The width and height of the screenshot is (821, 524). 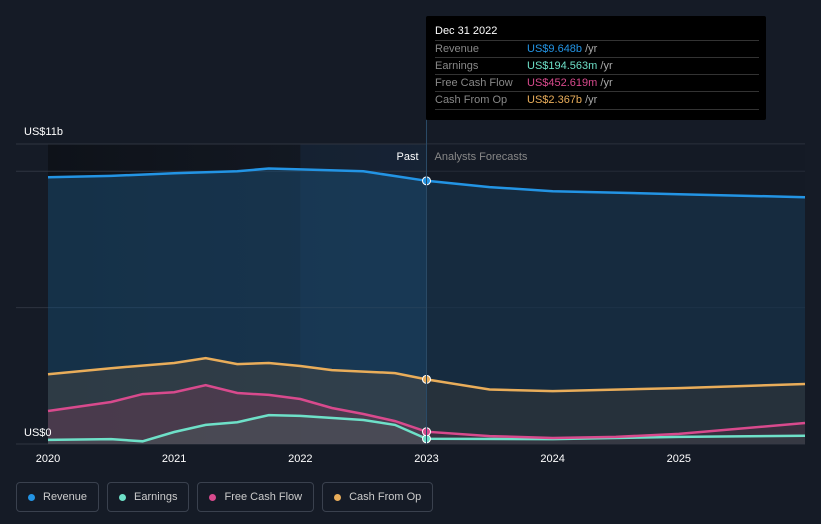 I want to click on legend-label: Earnings, so click(x=156, y=497).